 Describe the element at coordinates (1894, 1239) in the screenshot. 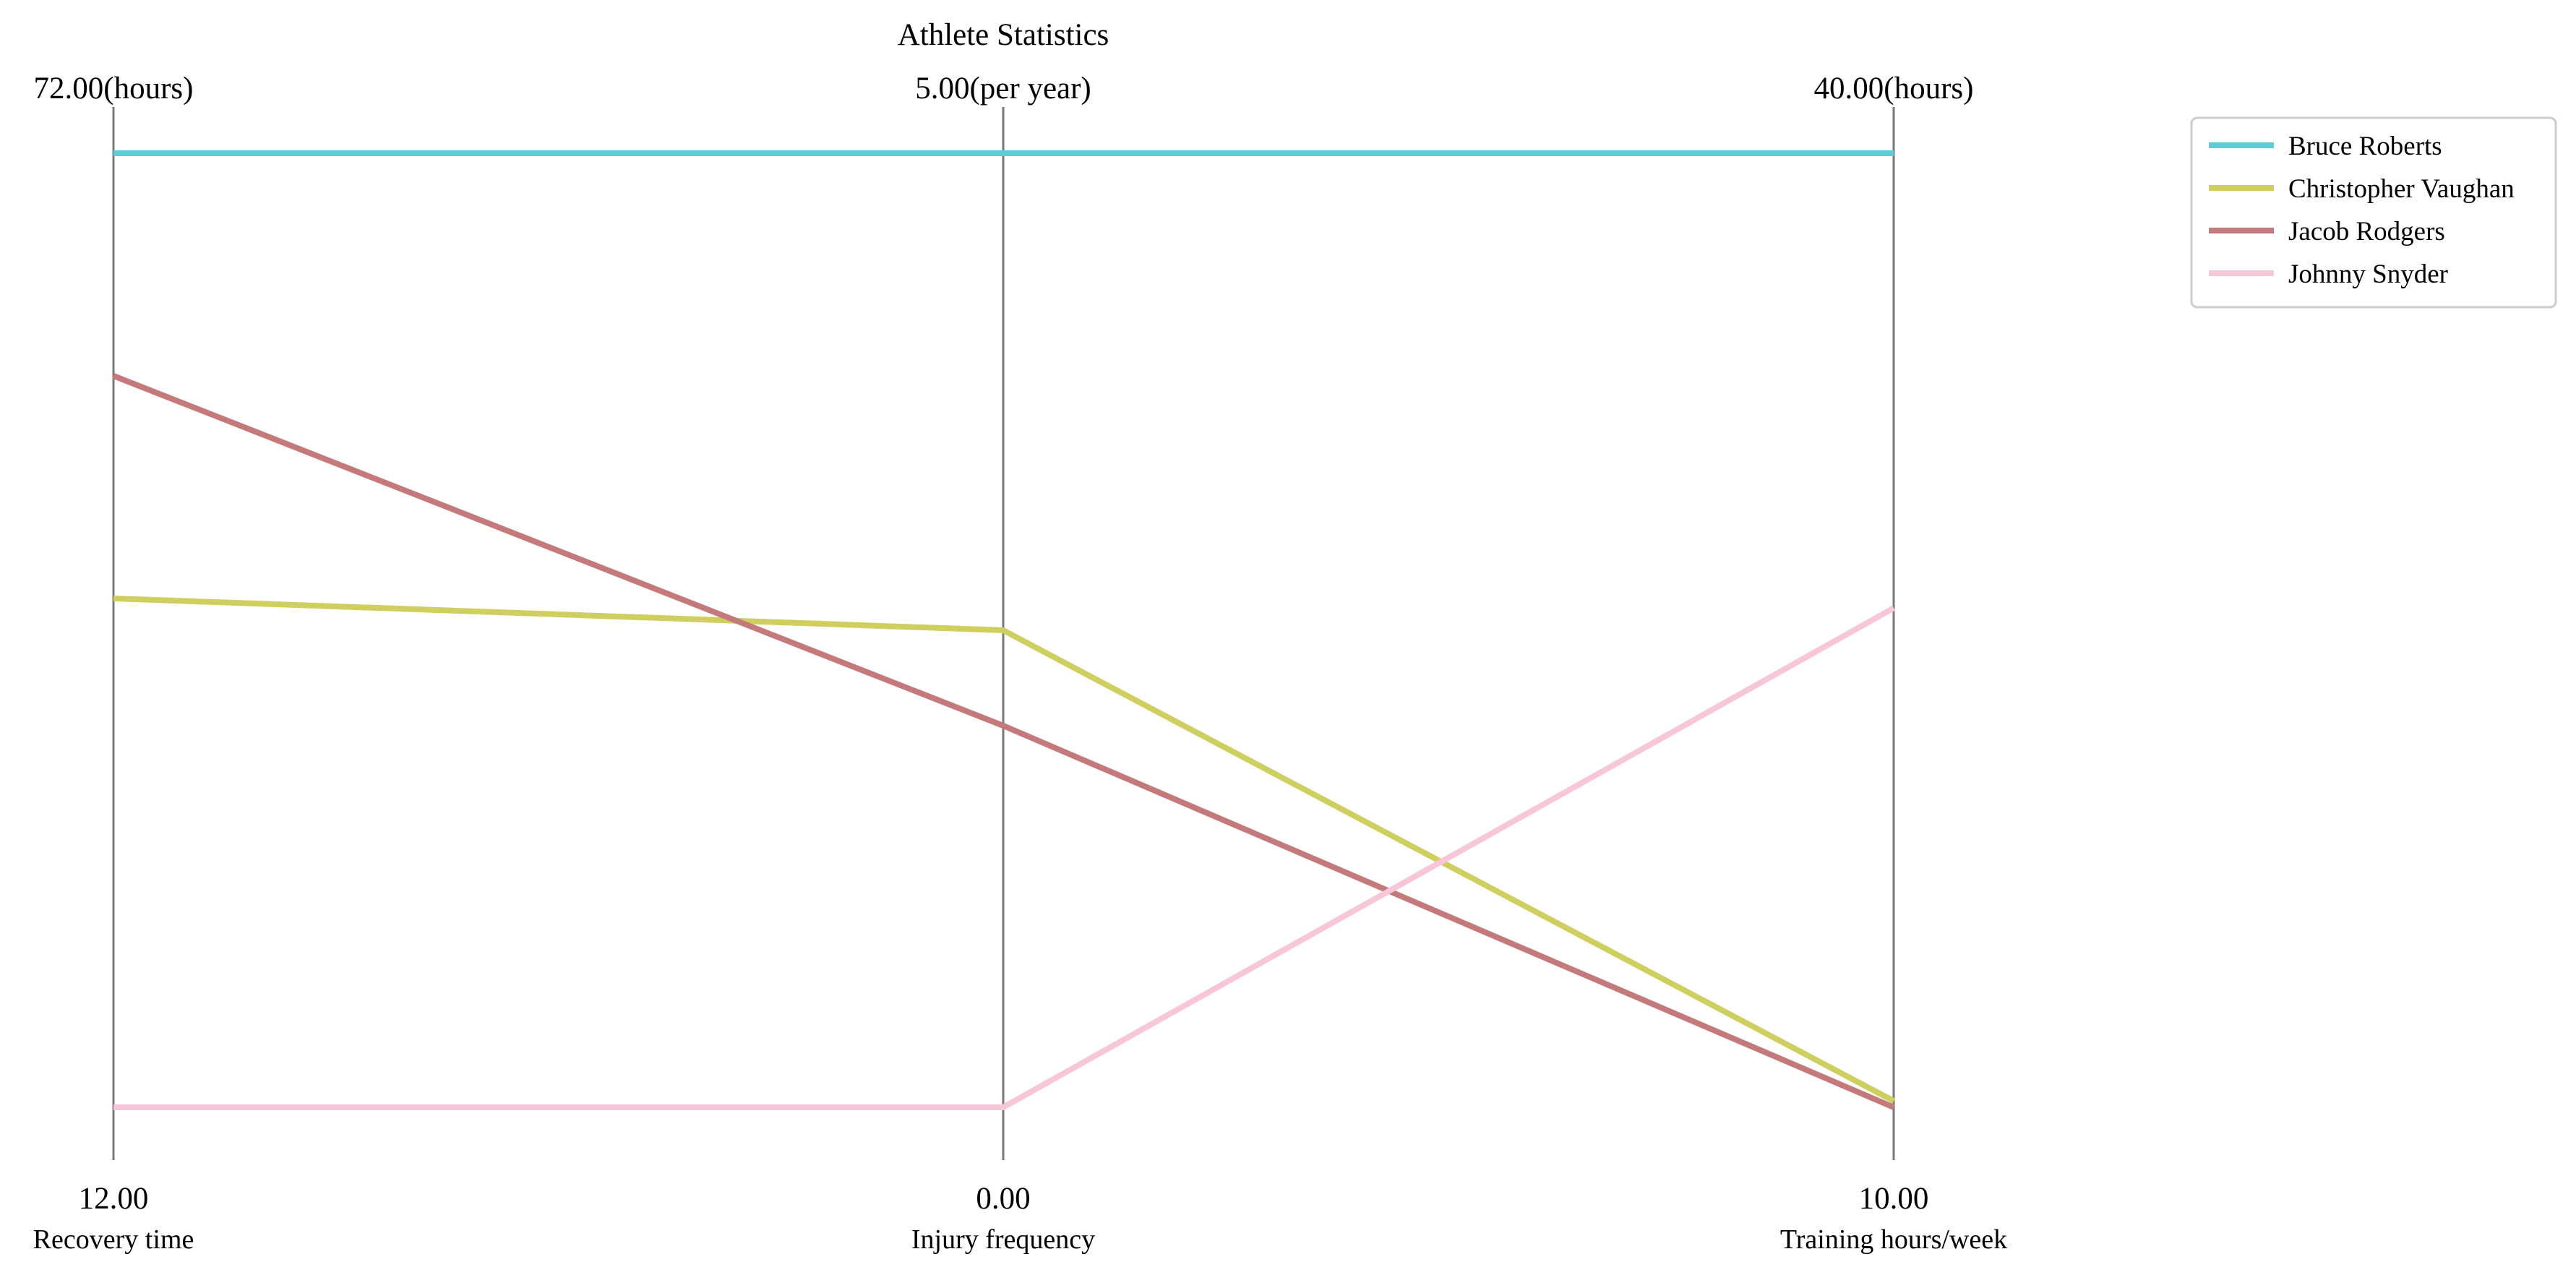

I see `axis-name-label: Training hours/week` at that location.